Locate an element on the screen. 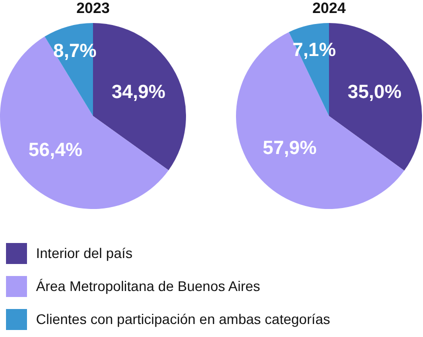  data-label: 57,9% is located at coordinates (289, 148).